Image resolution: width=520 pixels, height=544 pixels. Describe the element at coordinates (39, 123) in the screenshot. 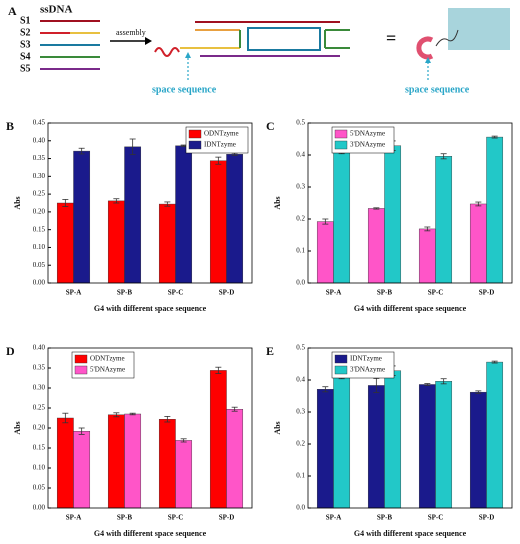

I see `y-tick-label: 0.45` at that location.